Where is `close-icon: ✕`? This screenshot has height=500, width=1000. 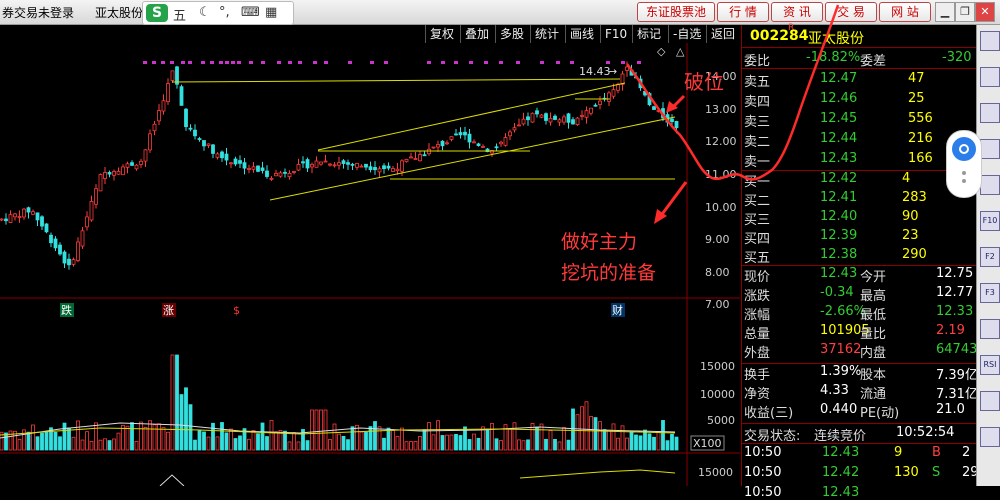 close-icon: ✕ is located at coordinates (985, 12).